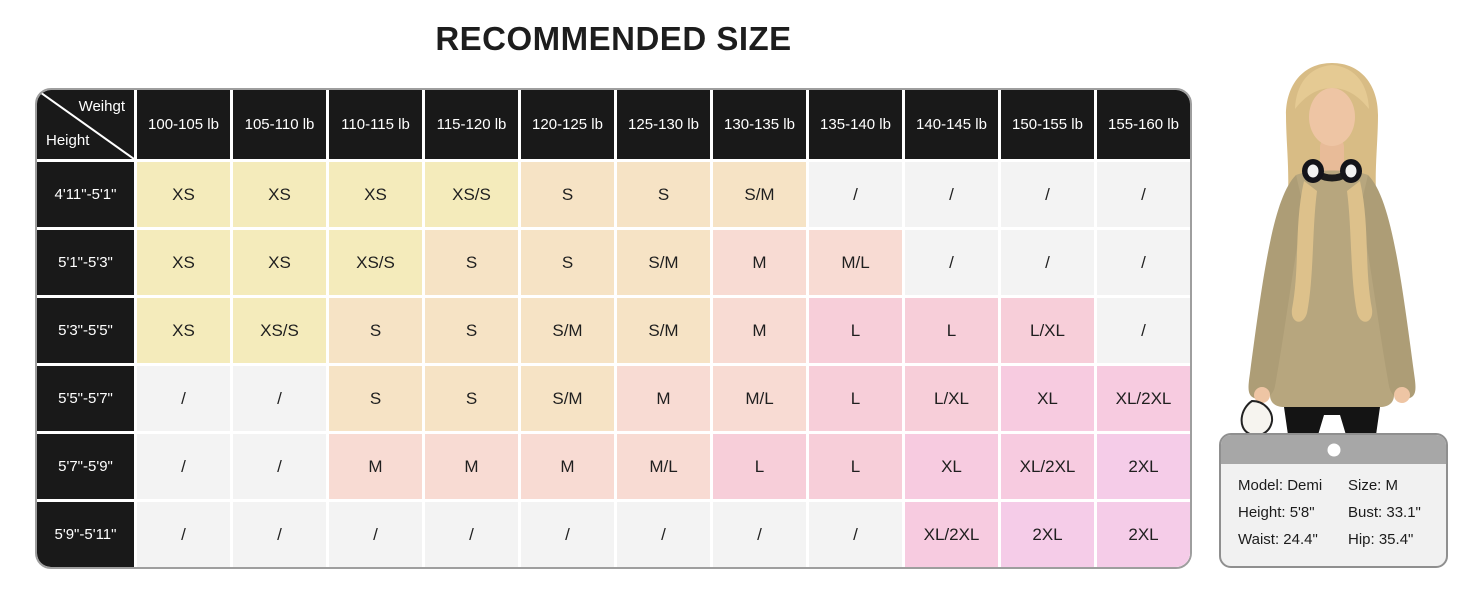 The height and width of the screenshot is (600, 1464). I want to click on weight-header-cell: 115-120 lb, so click(471, 124).